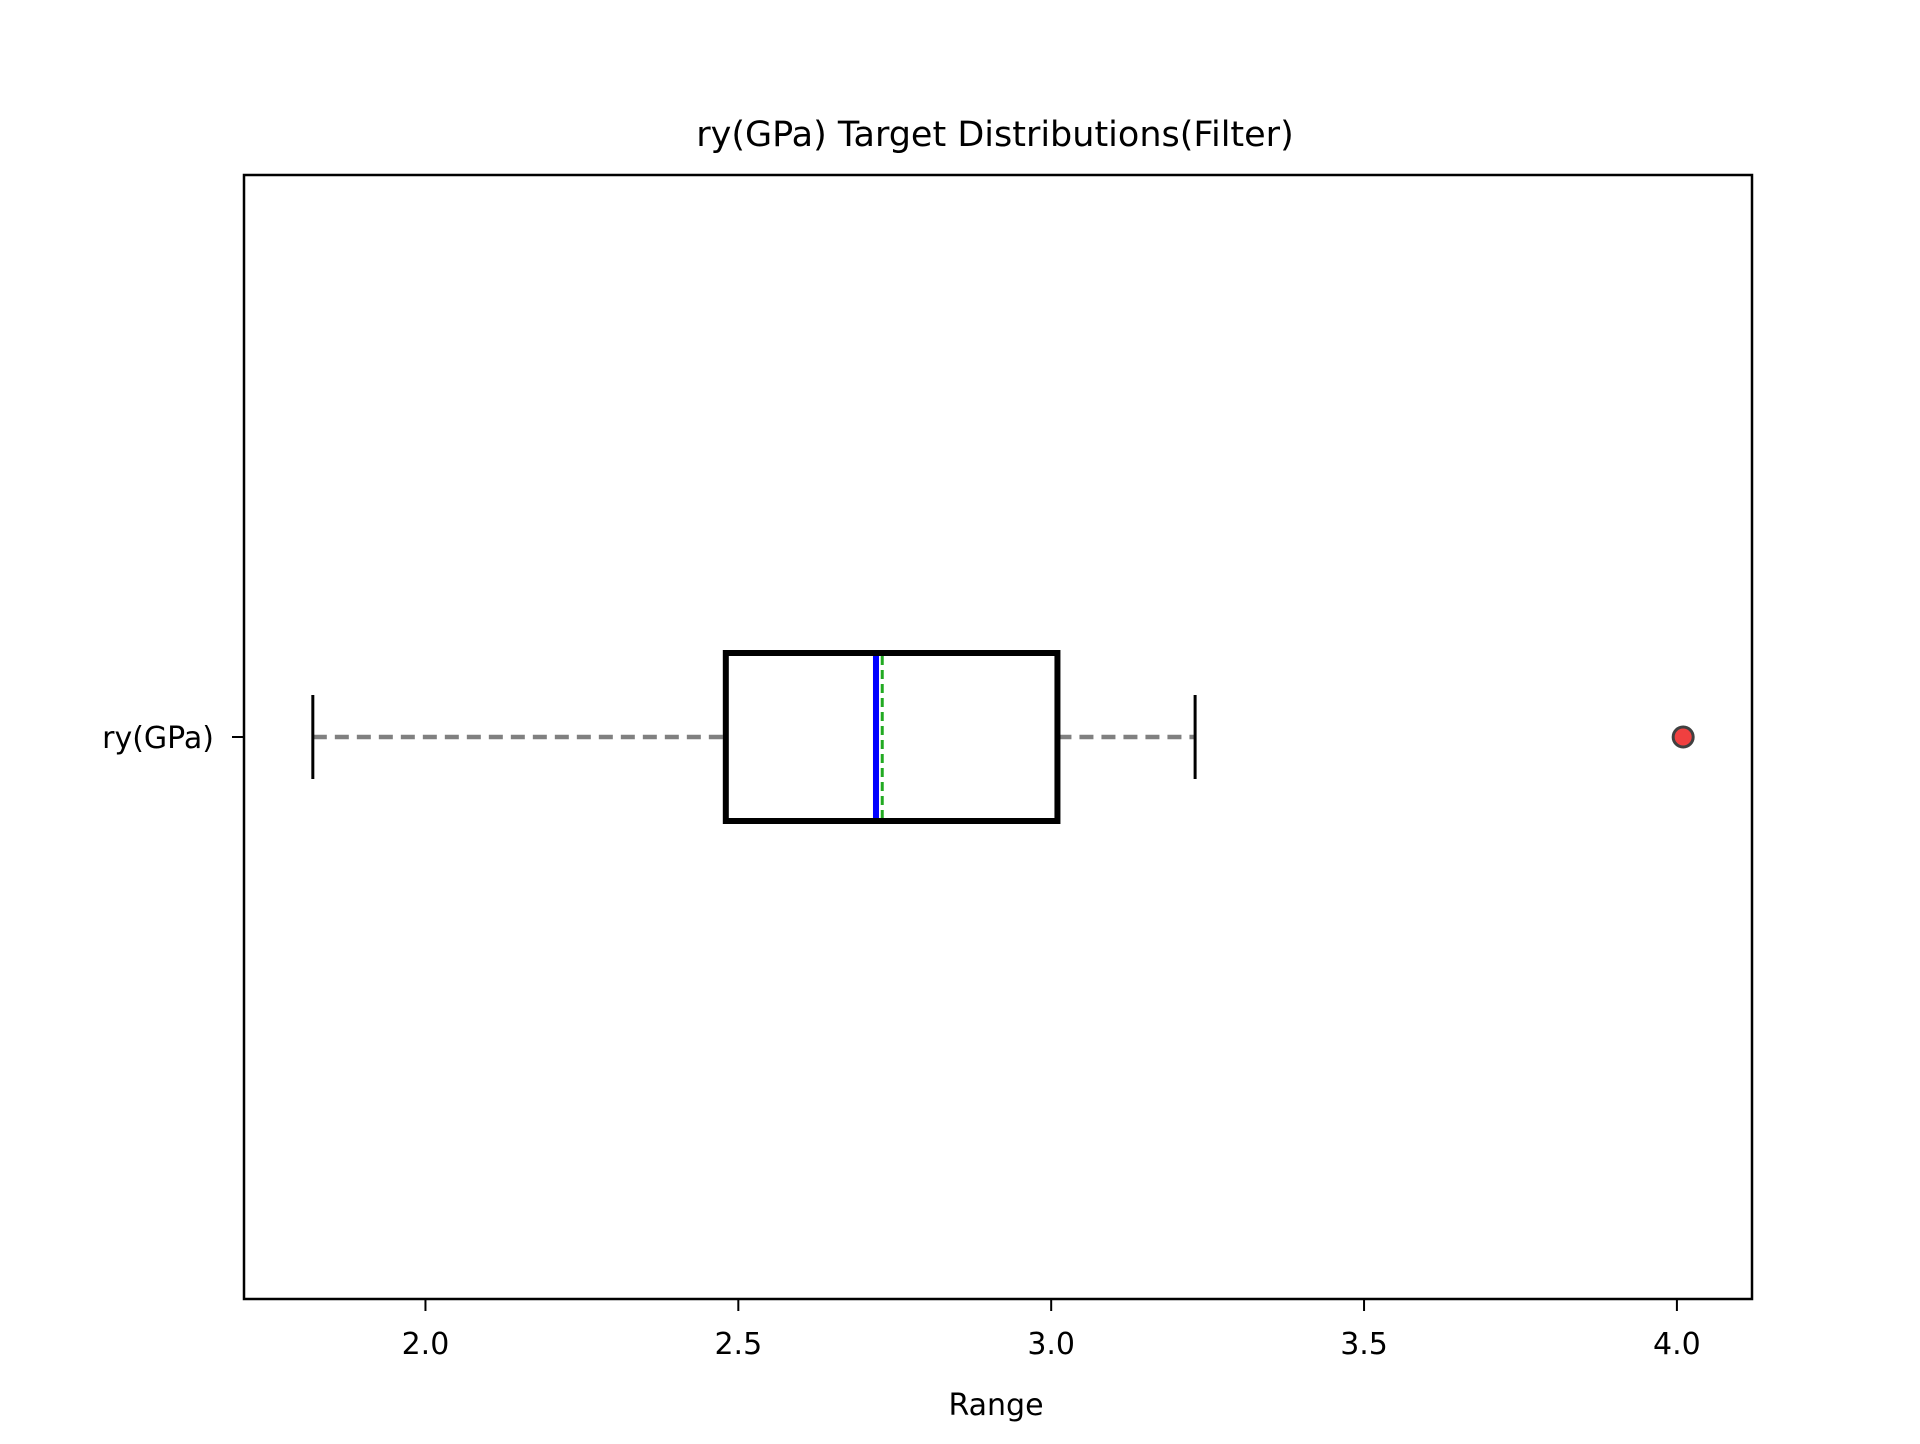 The image size is (1920, 1444). I want to click on chart-title: ry(GPa) Target Distributions(Filter), so click(994, 135).